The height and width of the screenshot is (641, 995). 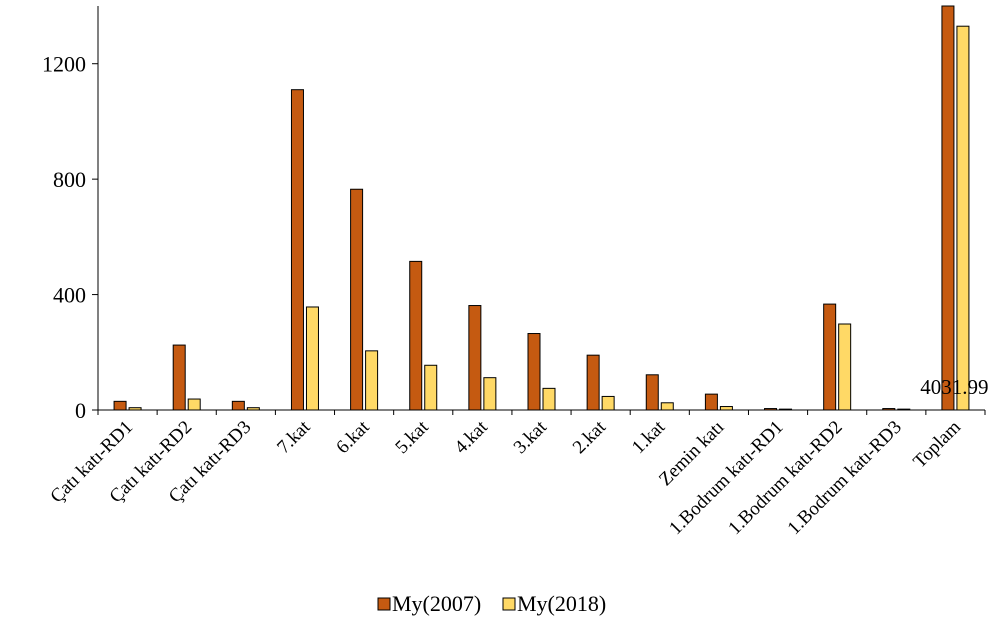 What do you see at coordinates (590, 437) in the screenshot?
I see `x-tick-label: 2.kat` at bounding box center [590, 437].